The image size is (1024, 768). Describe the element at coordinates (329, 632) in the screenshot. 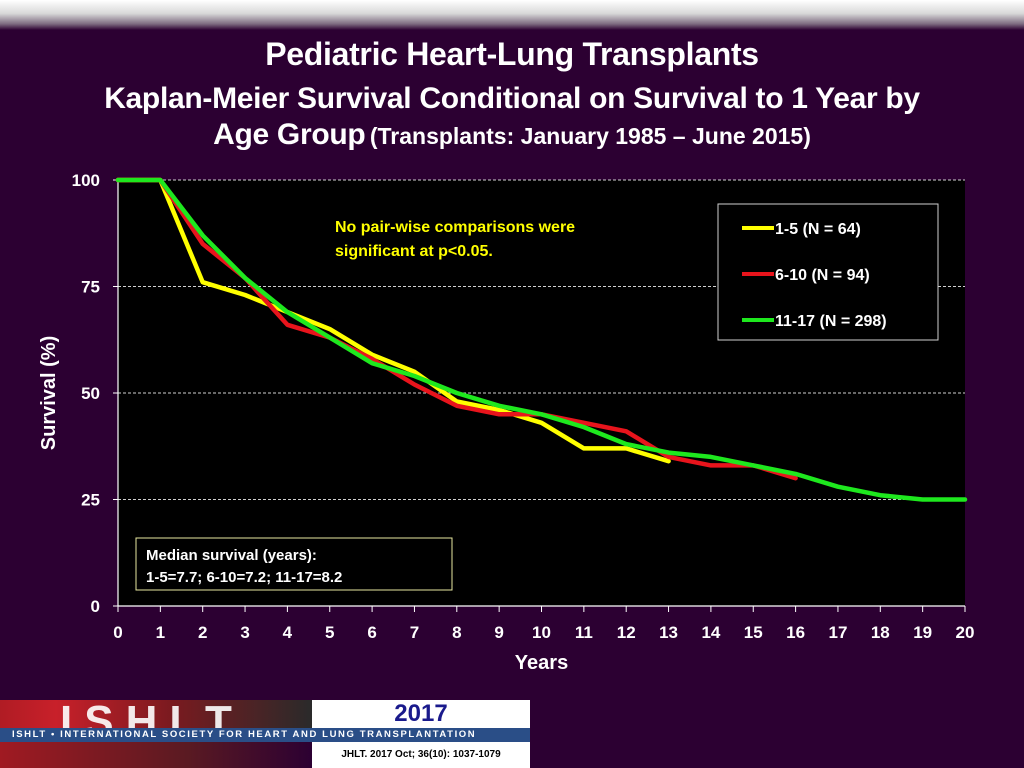

I see `x-tick-label: 5` at that location.